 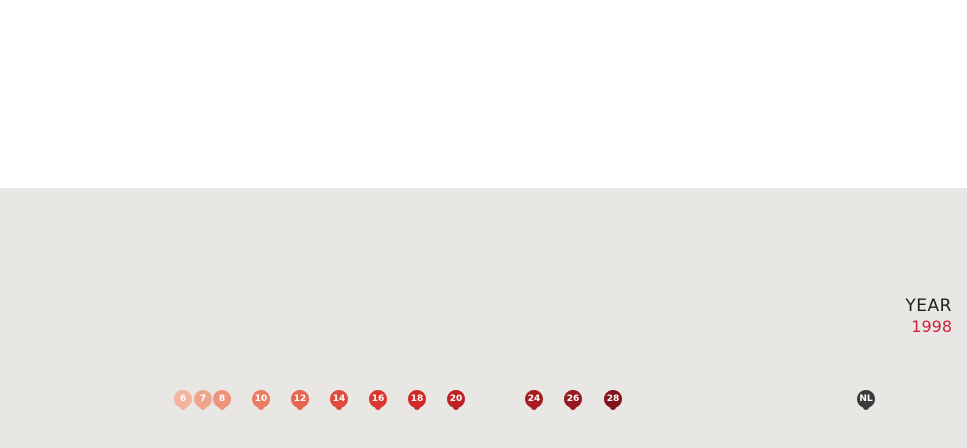 I want to click on marker-26: 26, so click(x=573, y=402).